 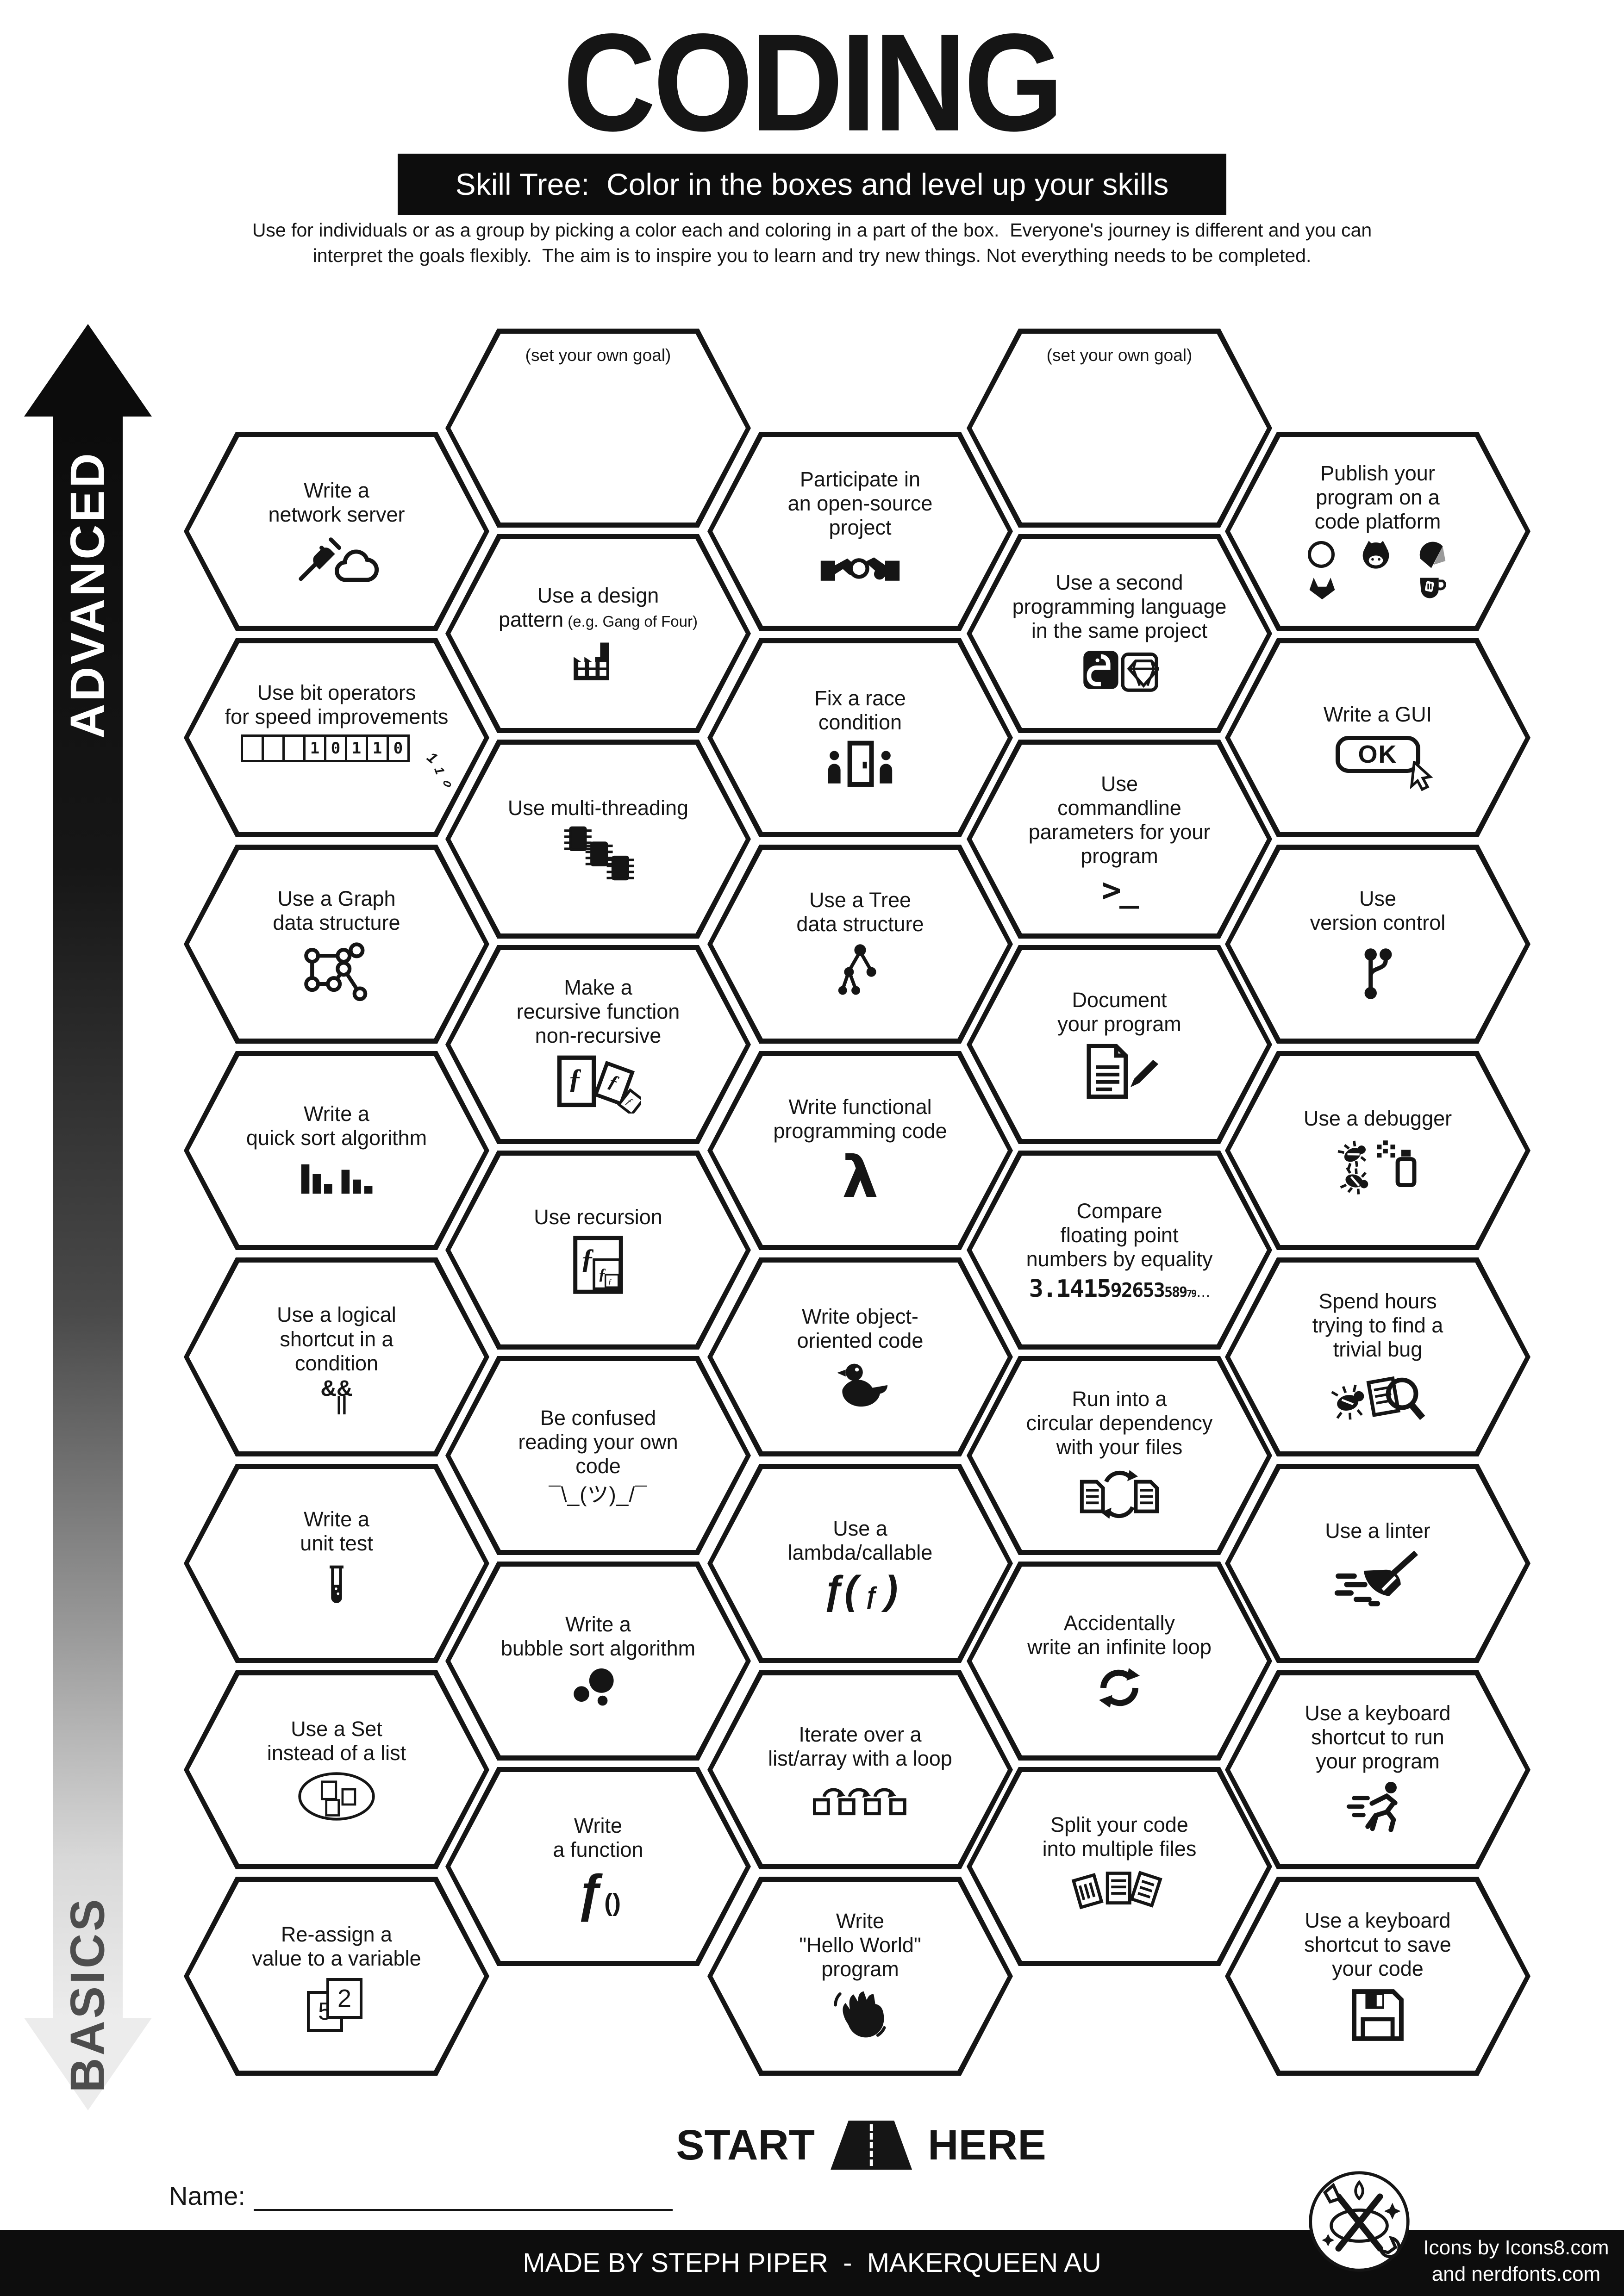 I want to click on hex-fill: Split your code into multiple files, so click(x=1119, y=1866).